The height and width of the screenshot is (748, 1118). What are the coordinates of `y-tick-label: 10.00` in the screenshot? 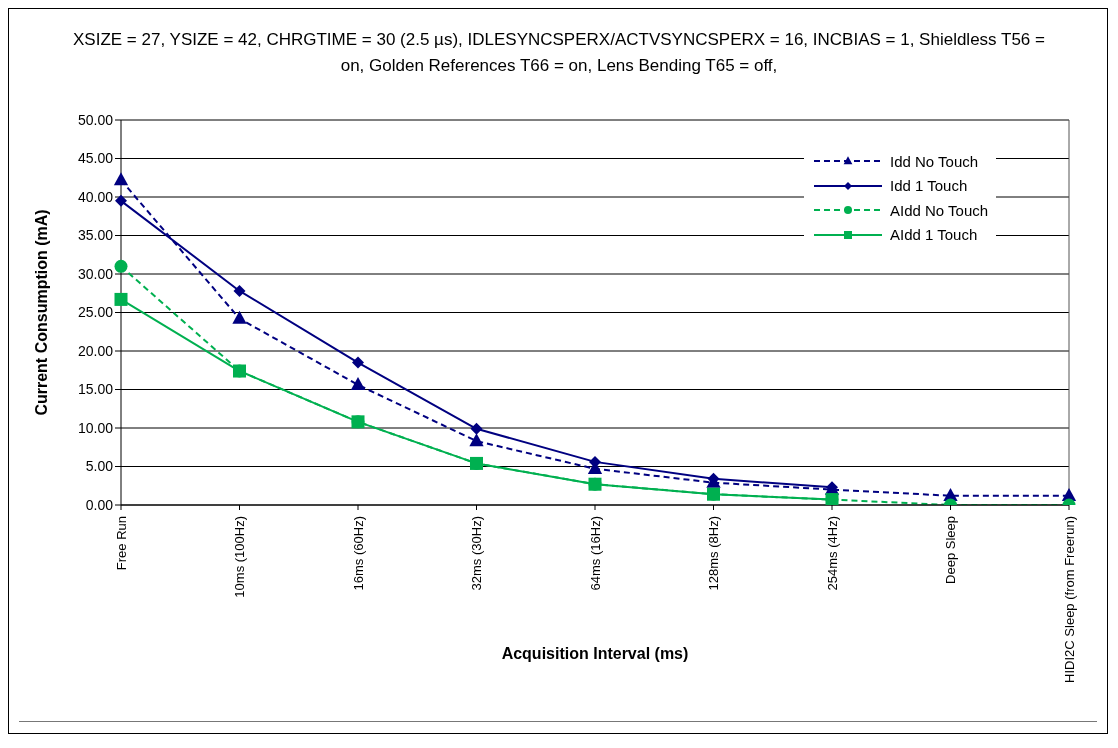 It's located at (95, 427).